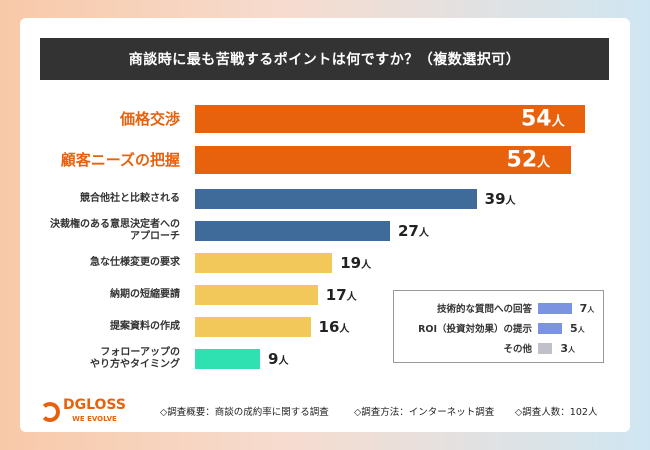 This screenshot has height=450, width=650. I want to click on value-label: 9人, so click(278, 359).